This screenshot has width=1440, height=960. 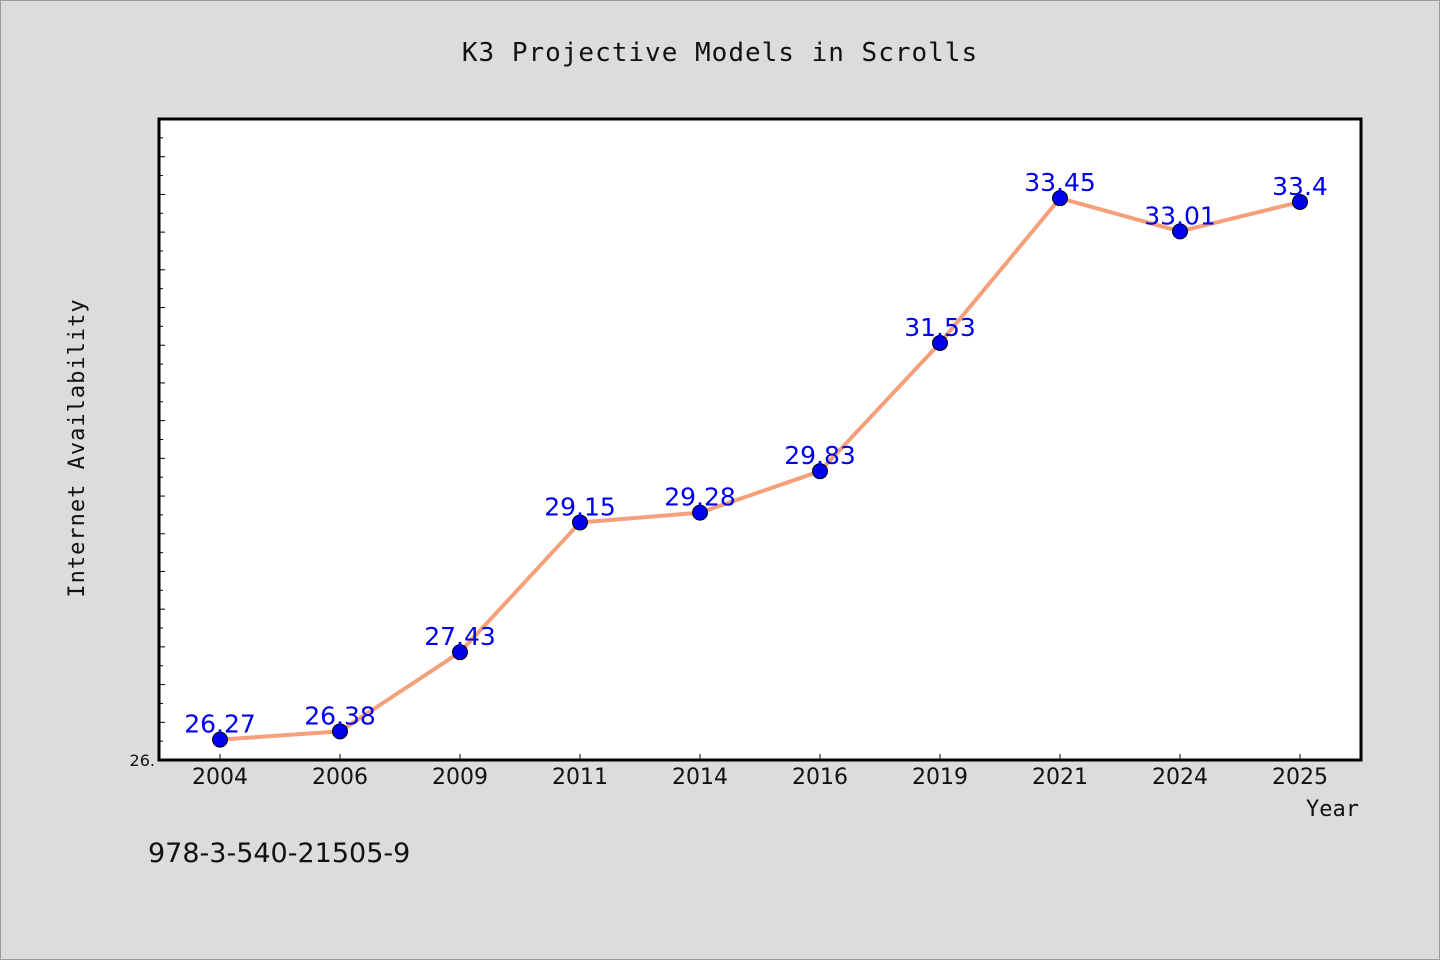 I want to click on data-value-label: 31.53, so click(x=940, y=327).